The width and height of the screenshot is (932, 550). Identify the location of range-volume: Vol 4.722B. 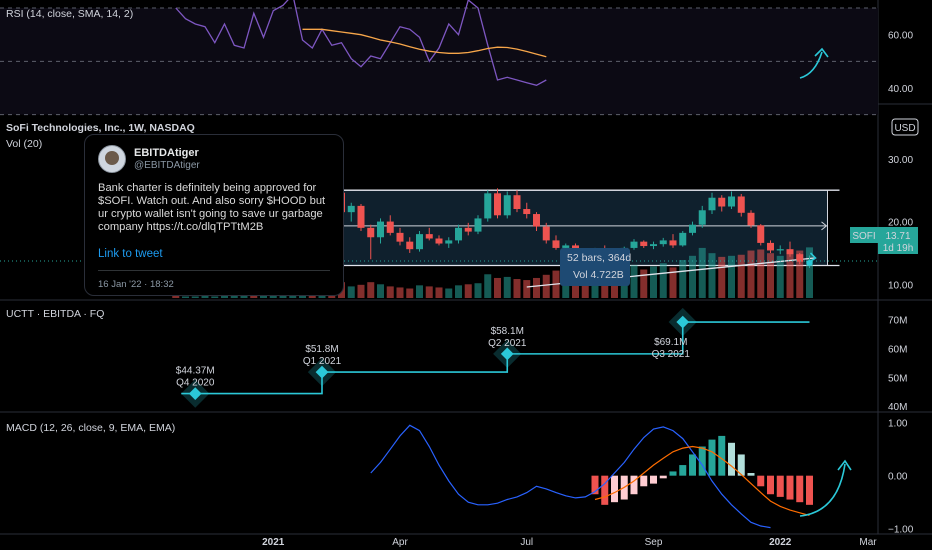
(598, 275).